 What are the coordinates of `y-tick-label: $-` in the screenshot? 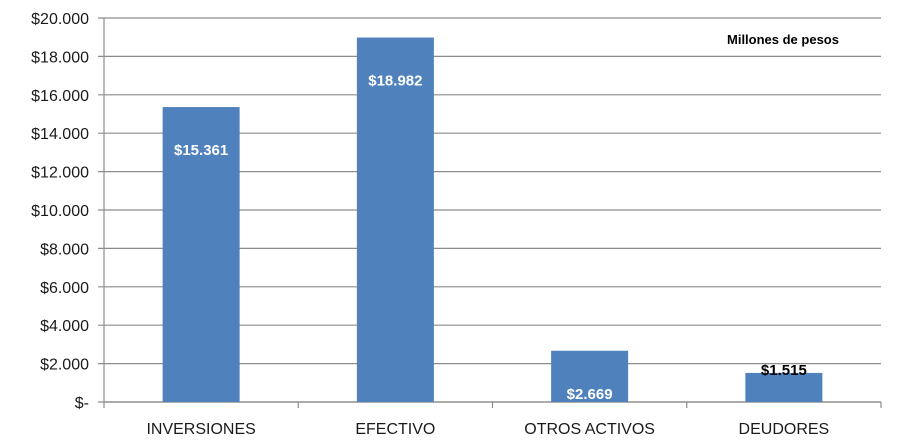 It's located at (82, 403).